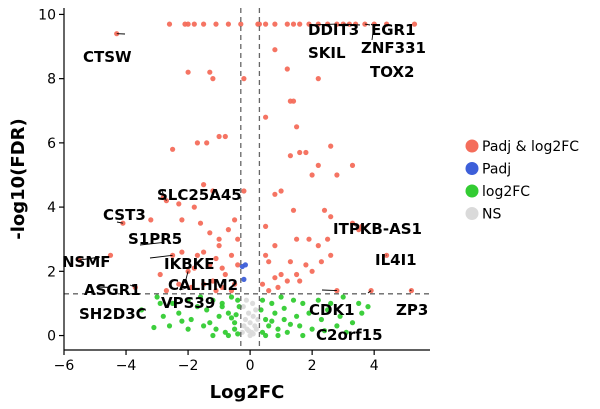 This screenshot has height=409, width=600. I want to click on legend-label: Padj, so click(496, 170).